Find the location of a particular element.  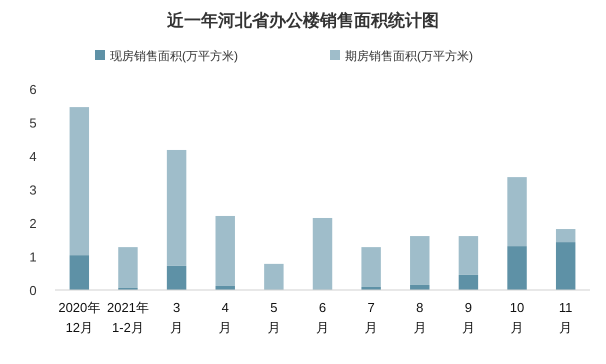

legend-label: 现房销售面积(万平方米) is located at coordinates (174, 56).